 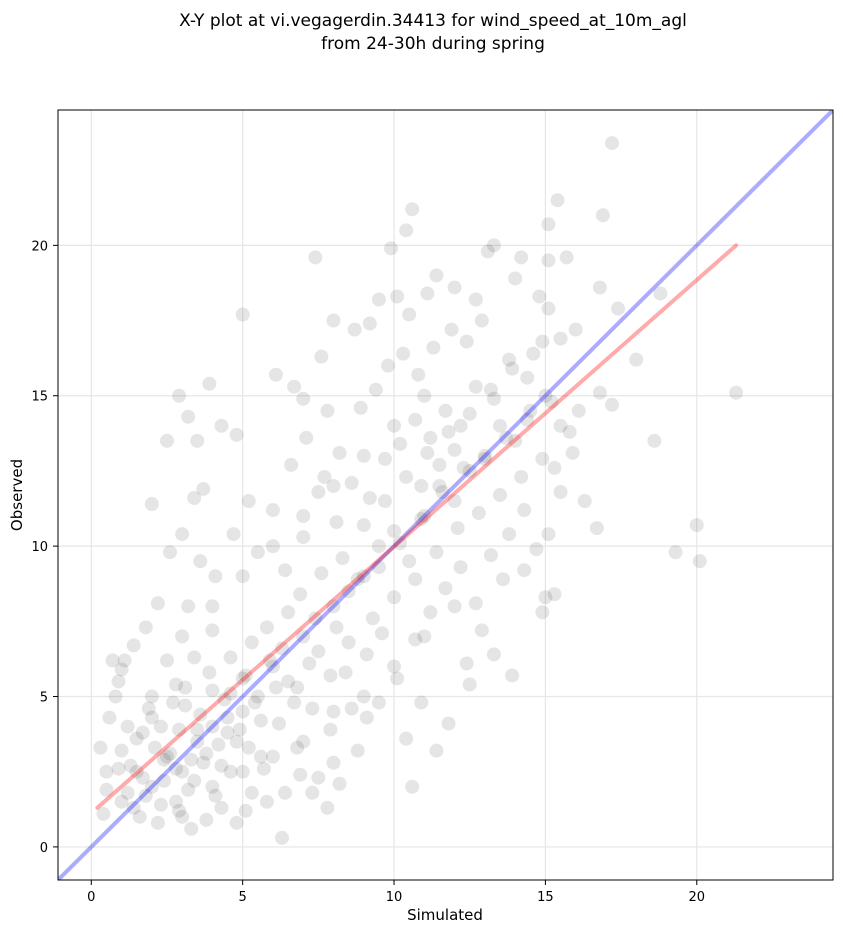 What do you see at coordinates (433, 44) in the screenshot?
I see `chart-title-line-2: from 24-30h during spring` at bounding box center [433, 44].